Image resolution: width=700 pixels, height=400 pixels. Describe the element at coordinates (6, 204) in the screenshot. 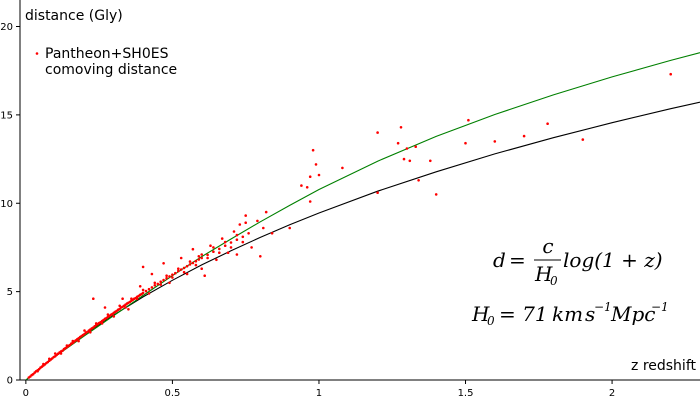

I see `y-tick-label: 10` at that location.